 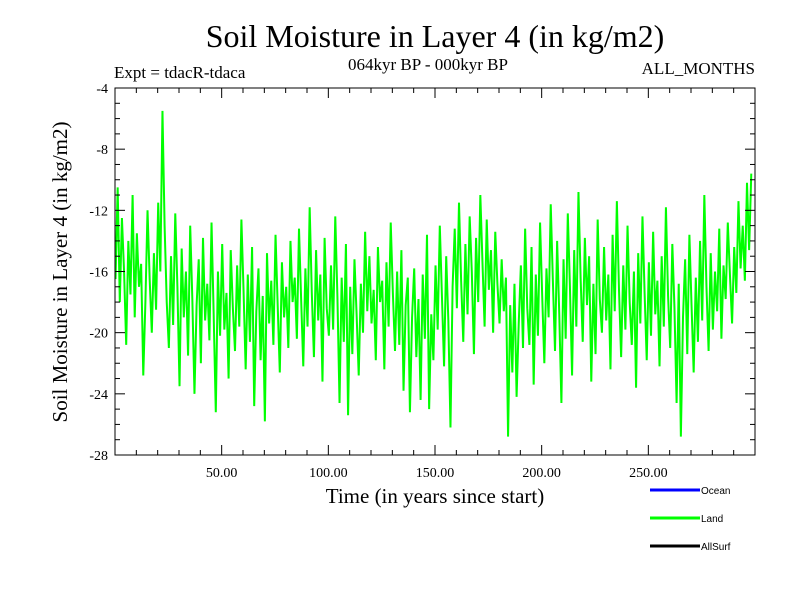 What do you see at coordinates (716, 547) in the screenshot?
I see `legend-allsurf-label: AllSurf` at bounding box center [716, 547].